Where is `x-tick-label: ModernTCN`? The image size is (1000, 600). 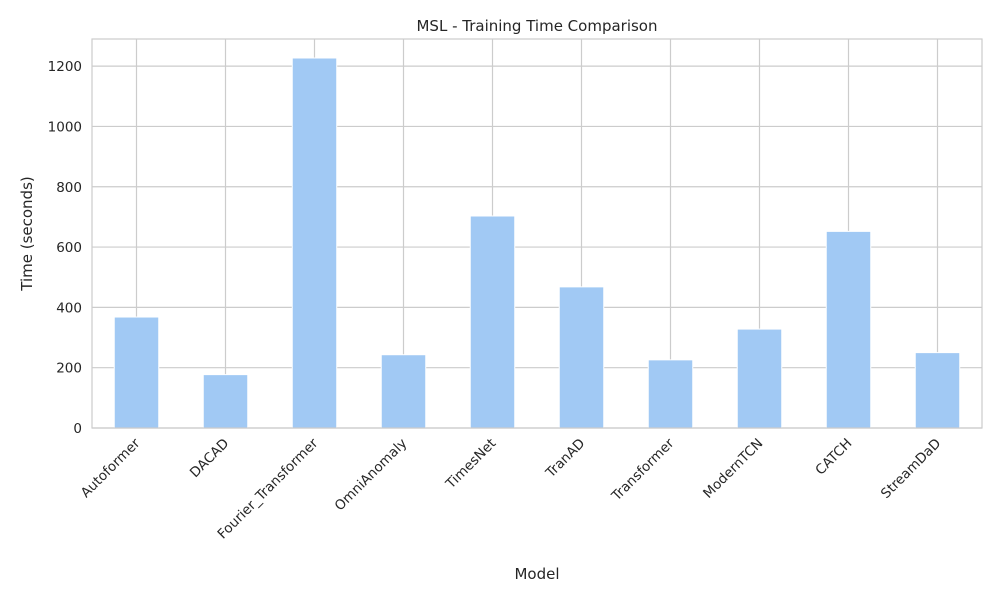 x-tick-label: ModernTCN is located at coordinates (733, 469).